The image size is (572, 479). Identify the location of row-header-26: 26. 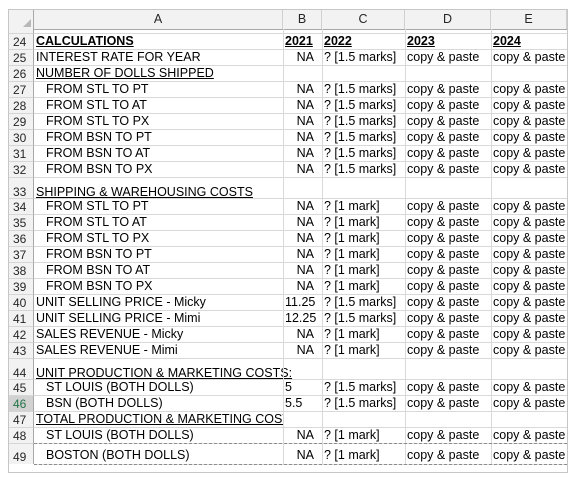
(21, 73).